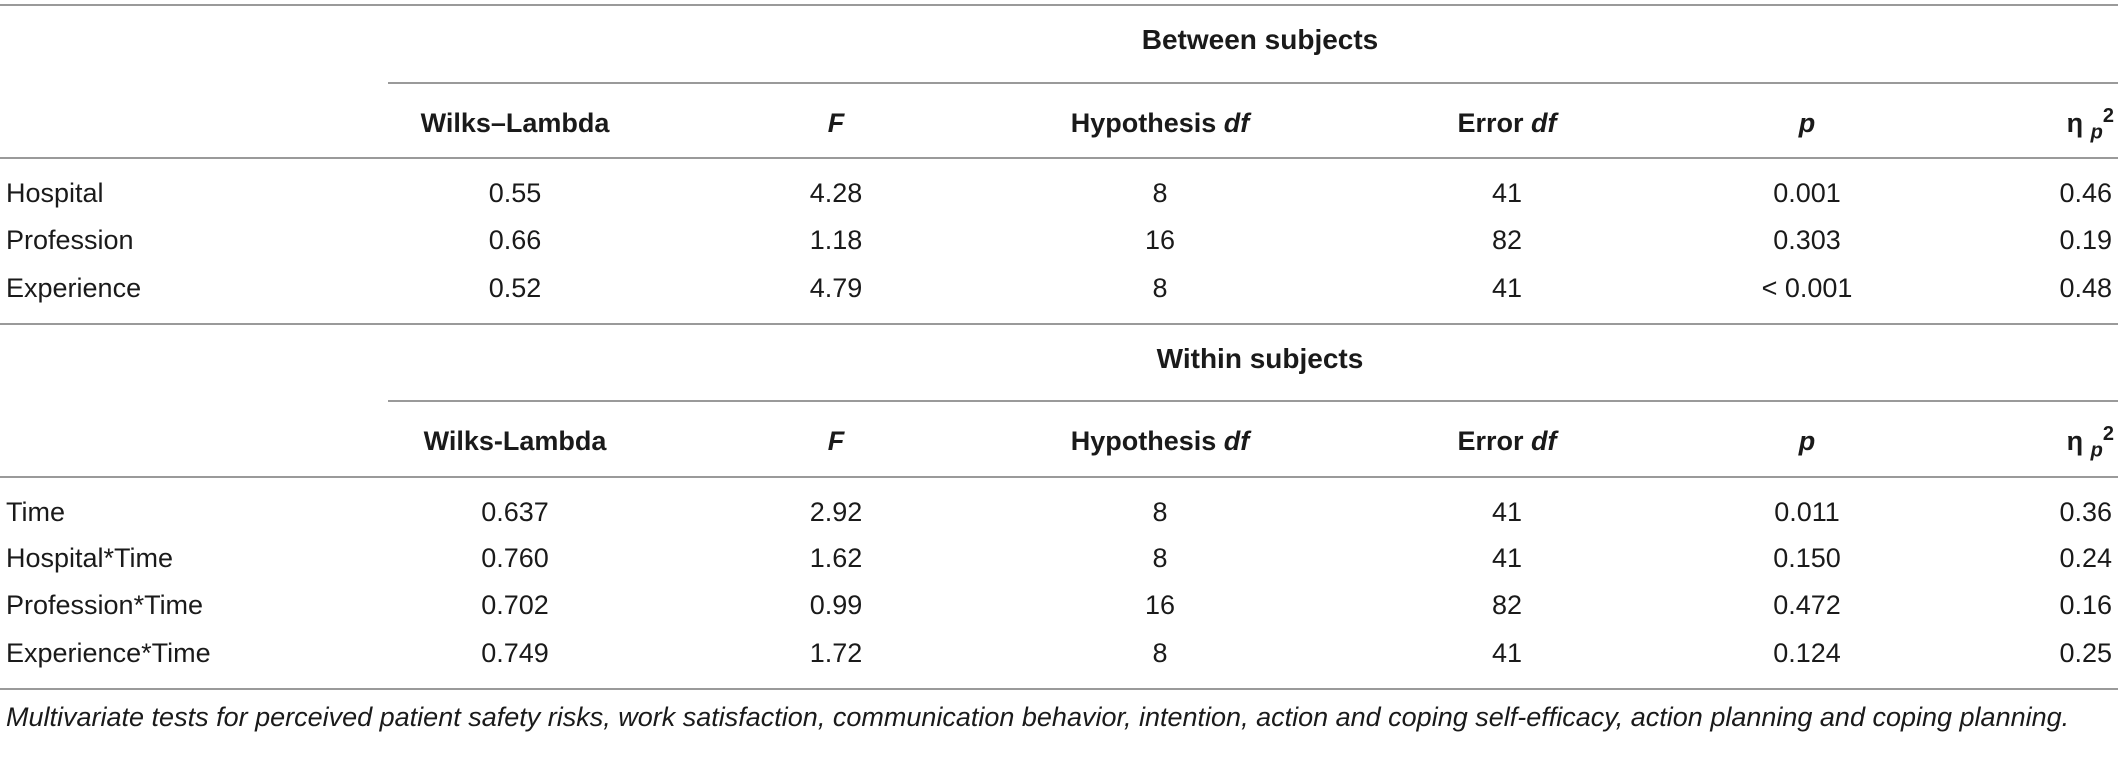  I want to click on cell-p: 0.472, so click(1807, 605).